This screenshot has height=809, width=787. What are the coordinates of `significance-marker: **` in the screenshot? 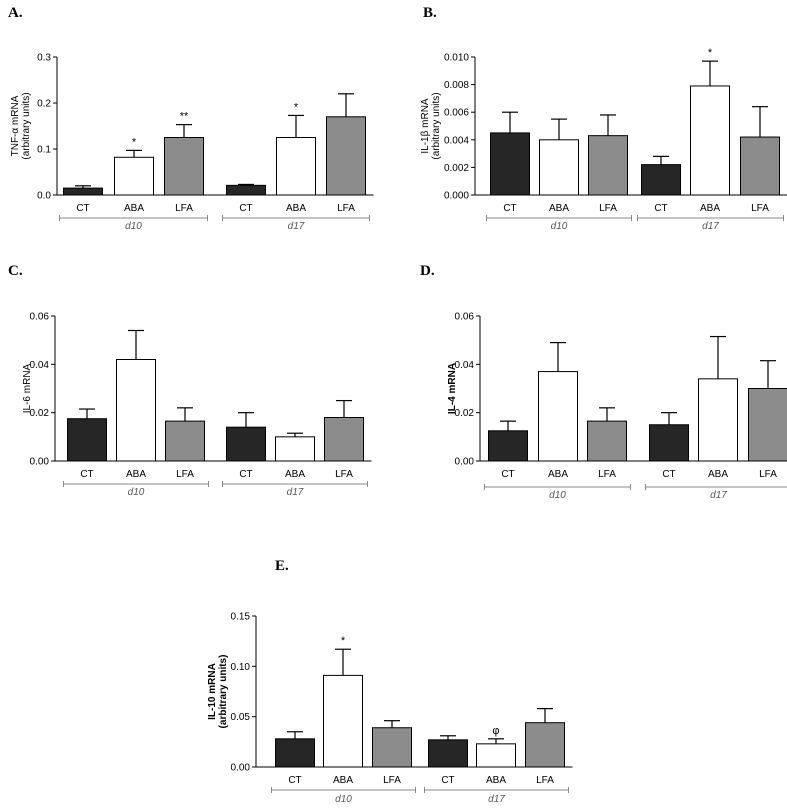 It's located at (184, 117).